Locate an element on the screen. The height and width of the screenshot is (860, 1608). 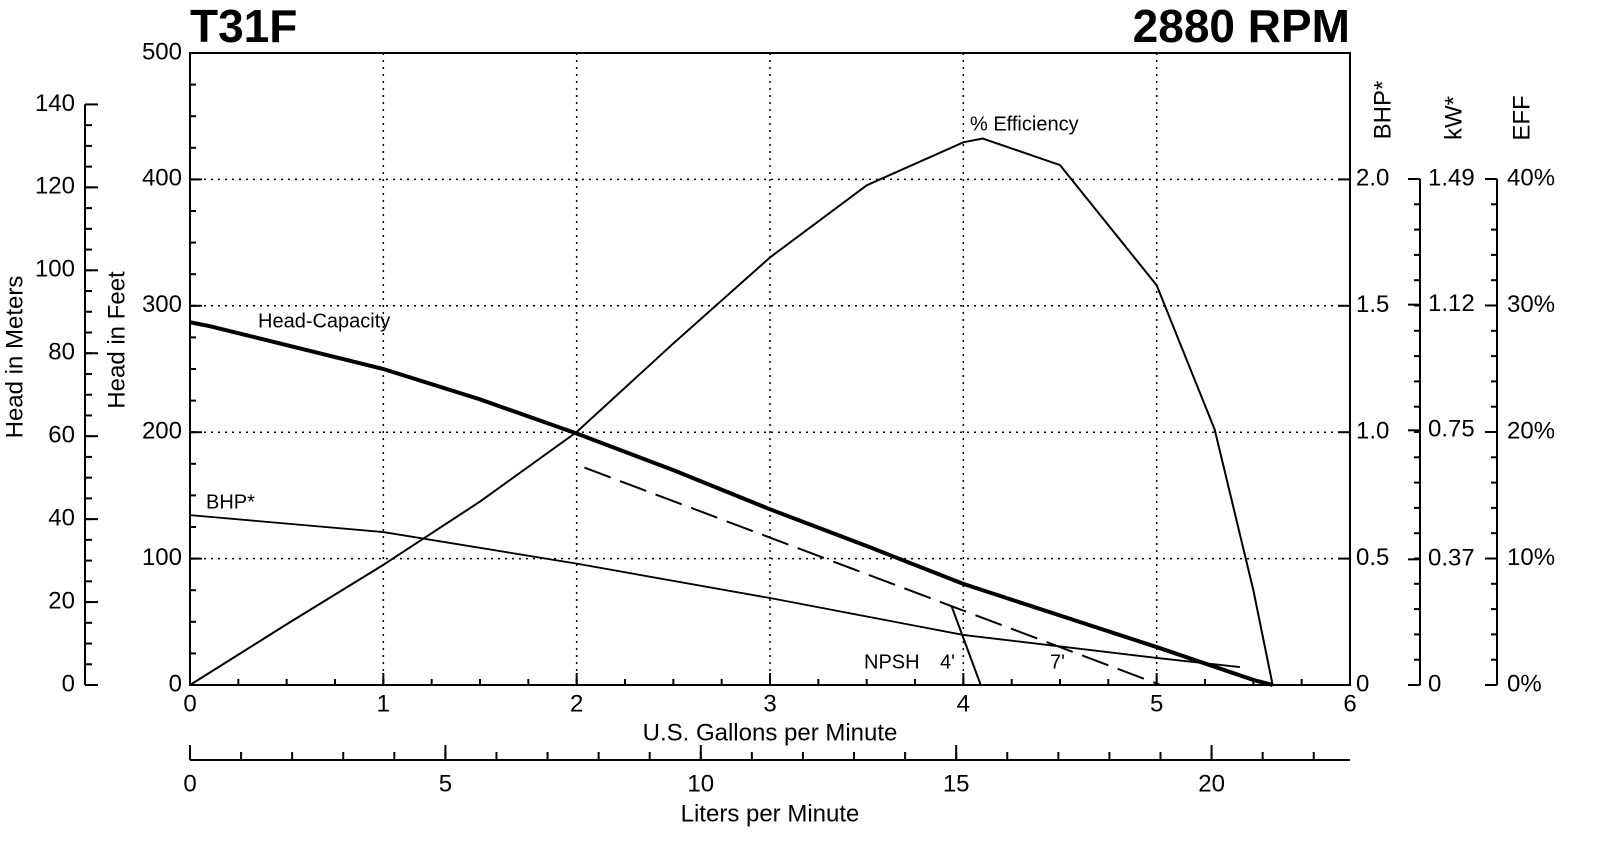
ym-axis-label: Head in Meters is located at coordinates (14, 357).